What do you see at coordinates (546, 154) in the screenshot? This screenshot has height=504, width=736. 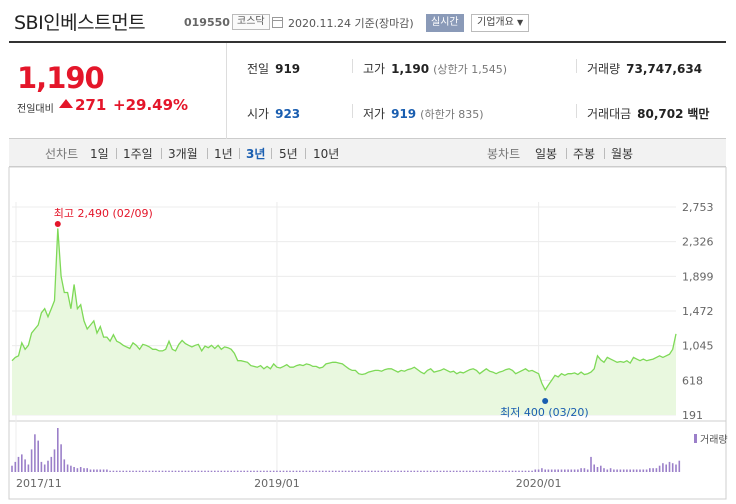 I see `candle-daily: 일봉` at bounding box center [546, 154].